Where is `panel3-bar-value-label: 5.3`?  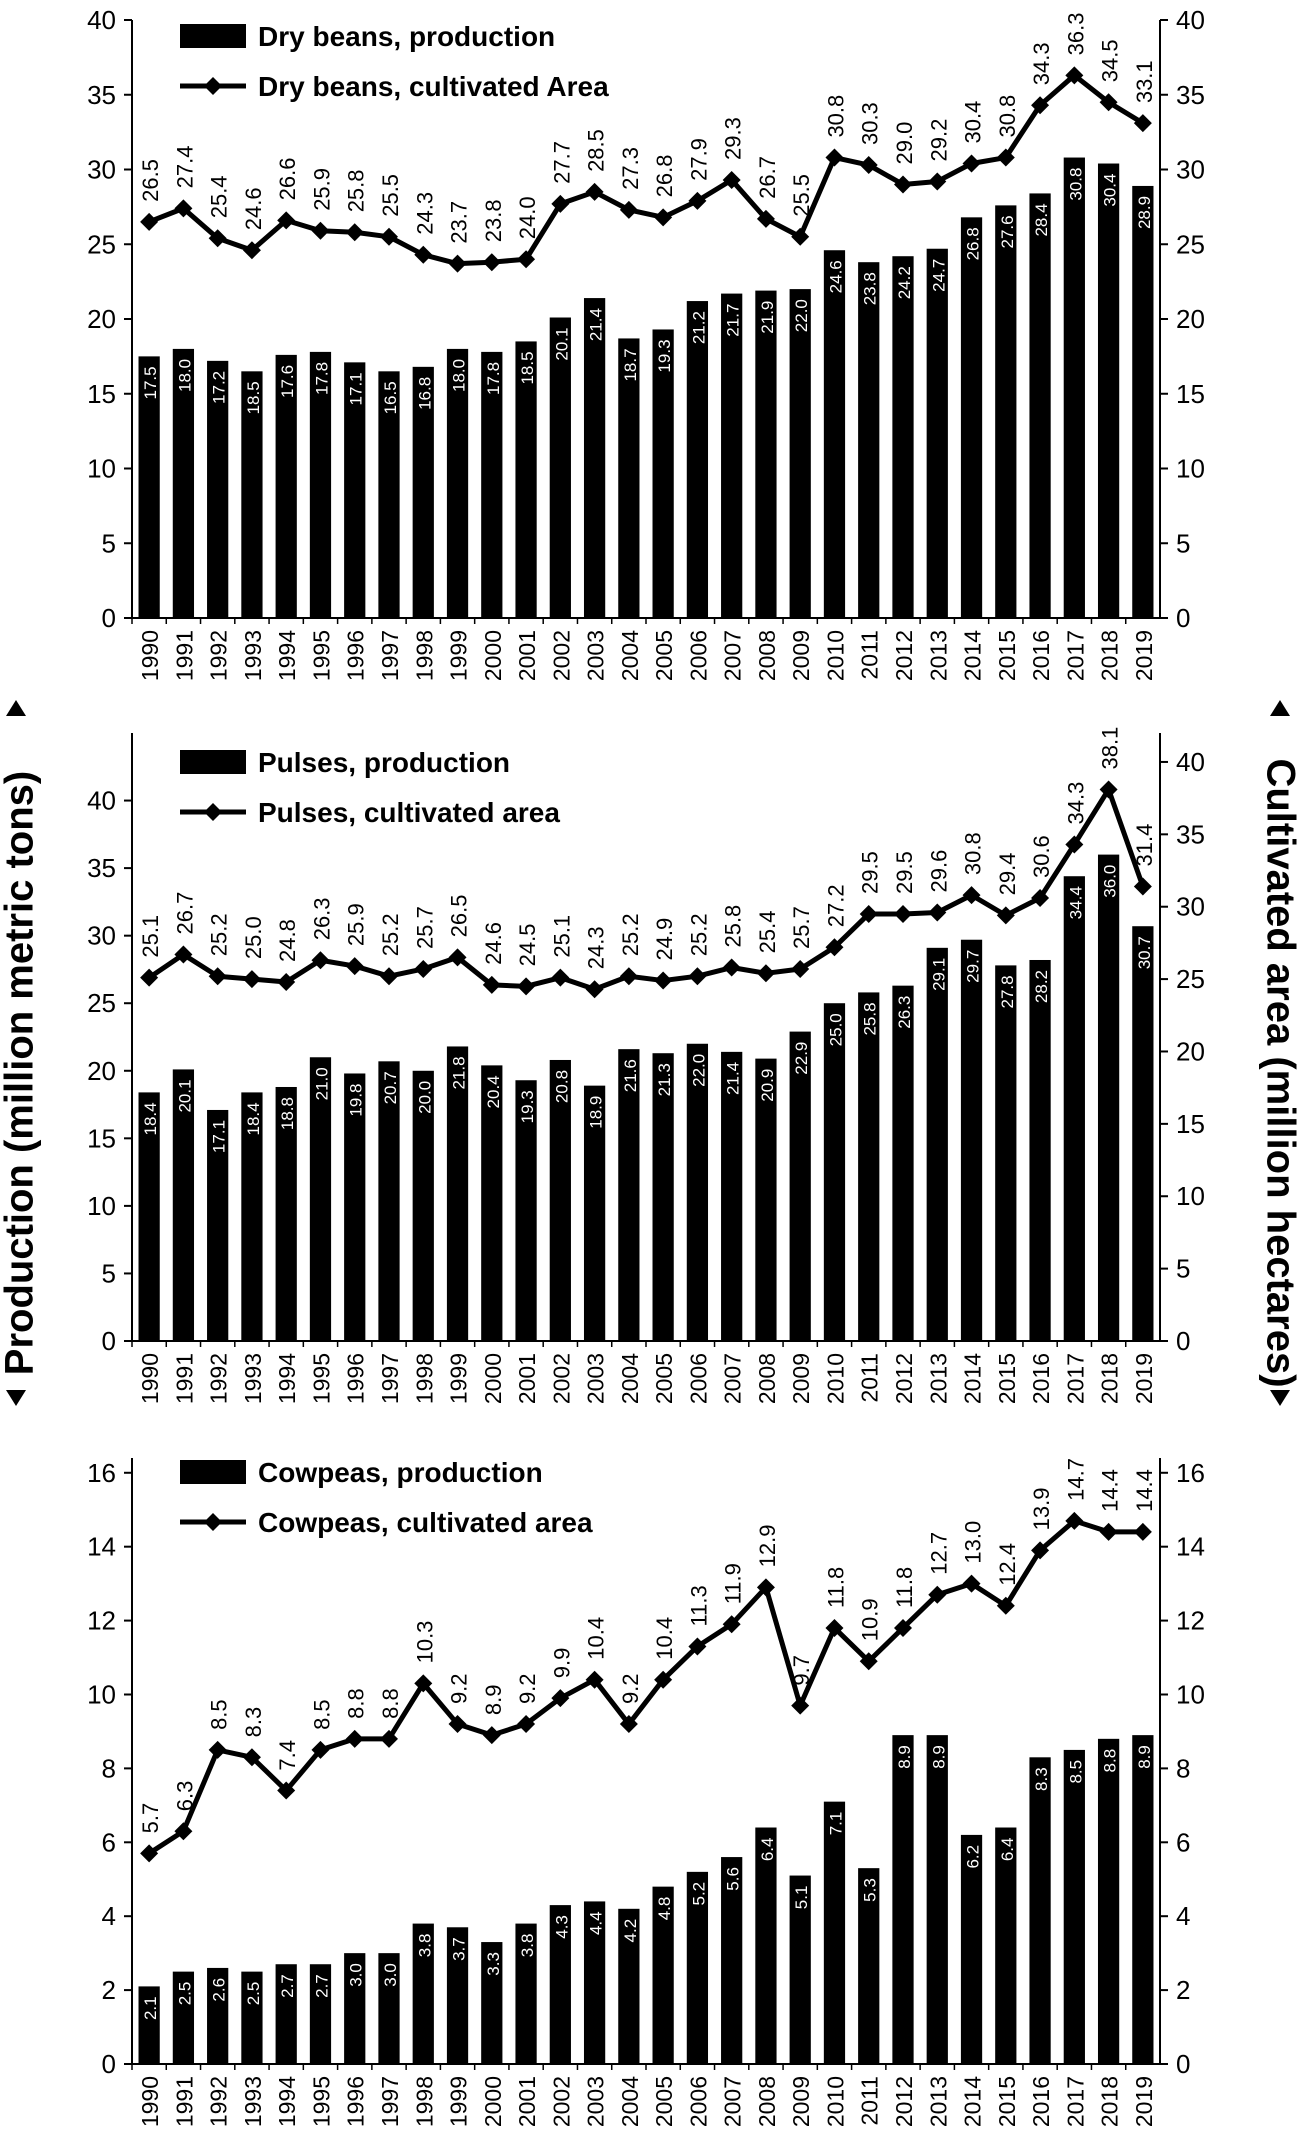
panel3-bar-value-label: 5.3 is located at coordinates (870, 1890).